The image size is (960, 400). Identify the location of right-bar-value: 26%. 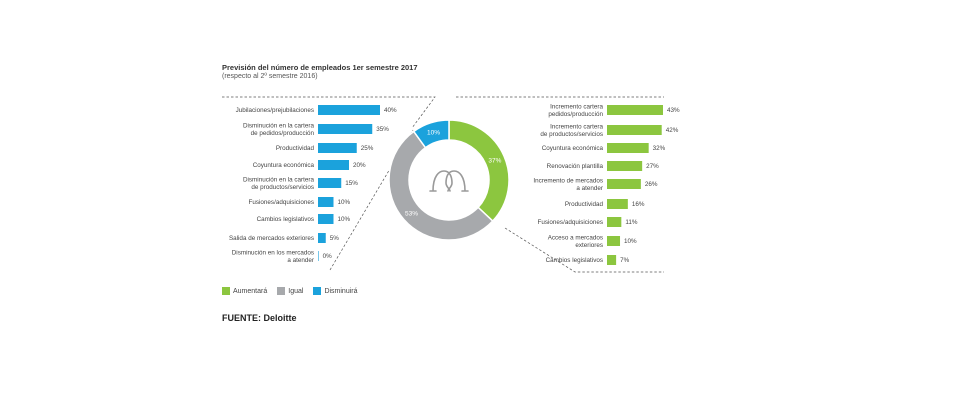
(651, 184).